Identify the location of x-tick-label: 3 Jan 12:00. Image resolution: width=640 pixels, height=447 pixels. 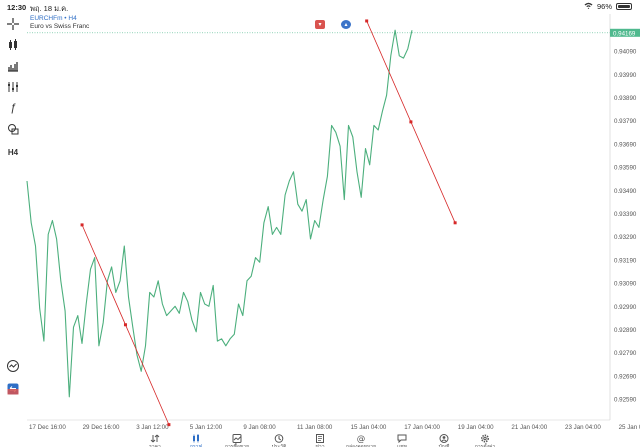
(152, 427).